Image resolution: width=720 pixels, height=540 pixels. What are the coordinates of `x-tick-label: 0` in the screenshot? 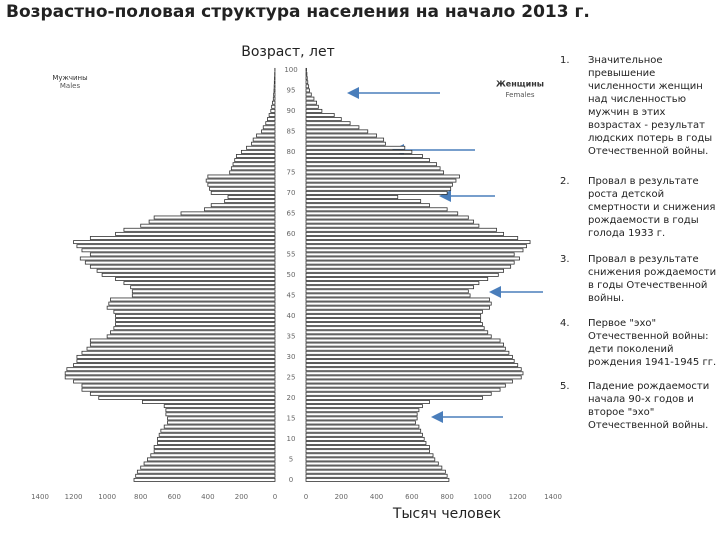 It's located at (275, 497).